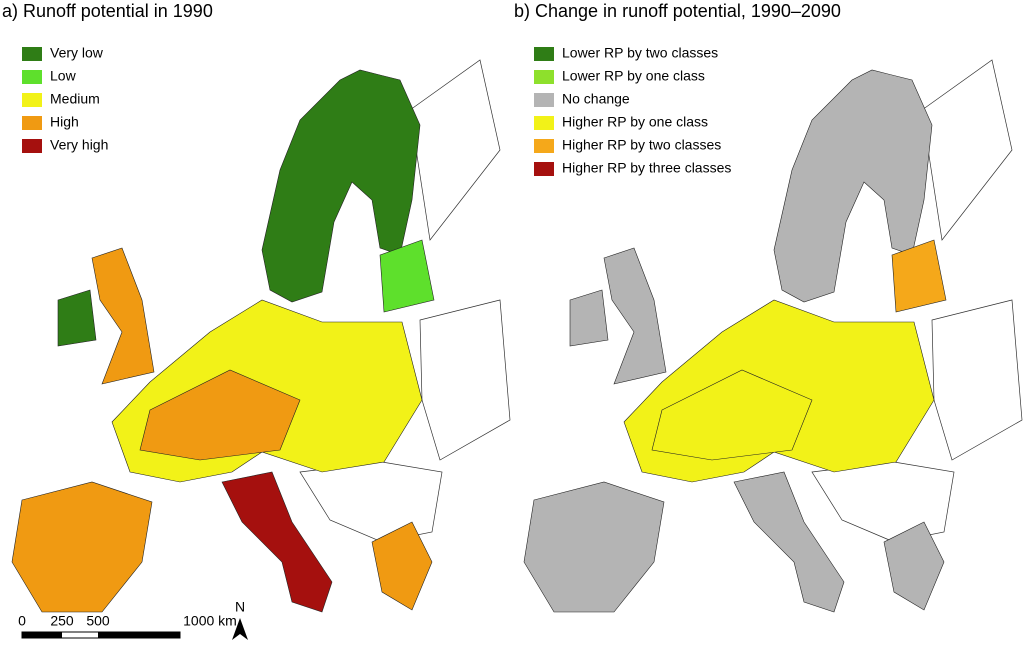 The height and width of the screenshot is (648, 1024). What do you see at coordinates (63, 76) in the screenshot?
I see `legend-label: Low` at bounding box center [63, 76].